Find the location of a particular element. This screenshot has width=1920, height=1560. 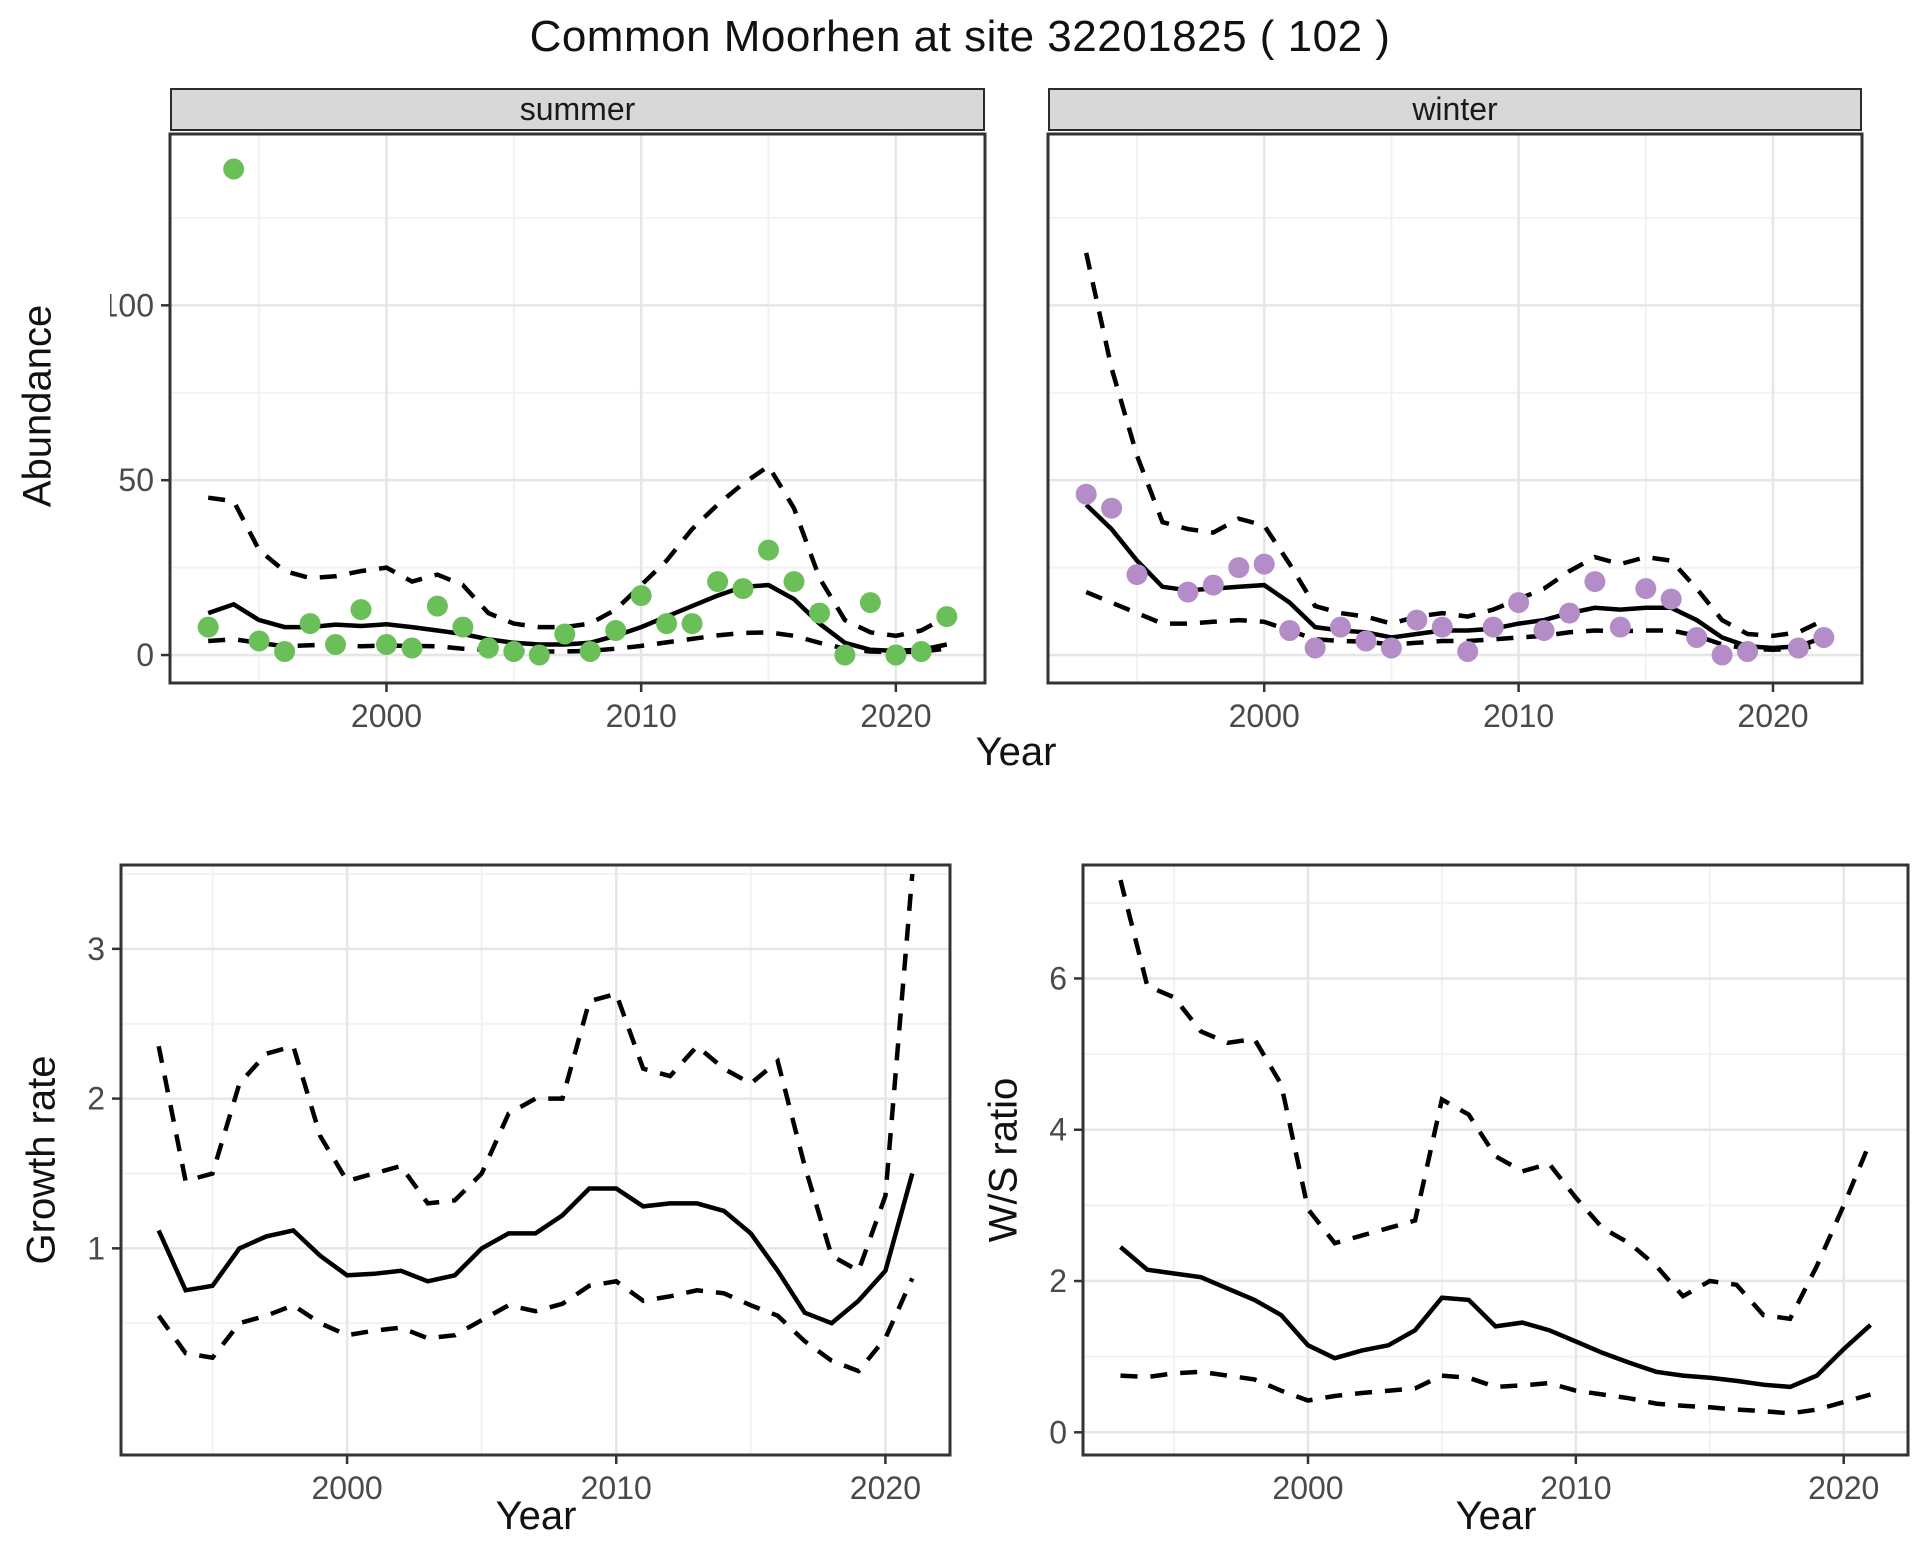

y-tick-label: 4 is located at coordinates (1058, 1130).